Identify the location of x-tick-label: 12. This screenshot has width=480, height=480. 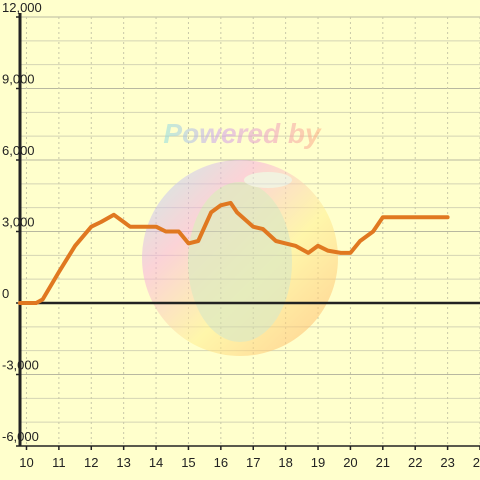
(91, 462).